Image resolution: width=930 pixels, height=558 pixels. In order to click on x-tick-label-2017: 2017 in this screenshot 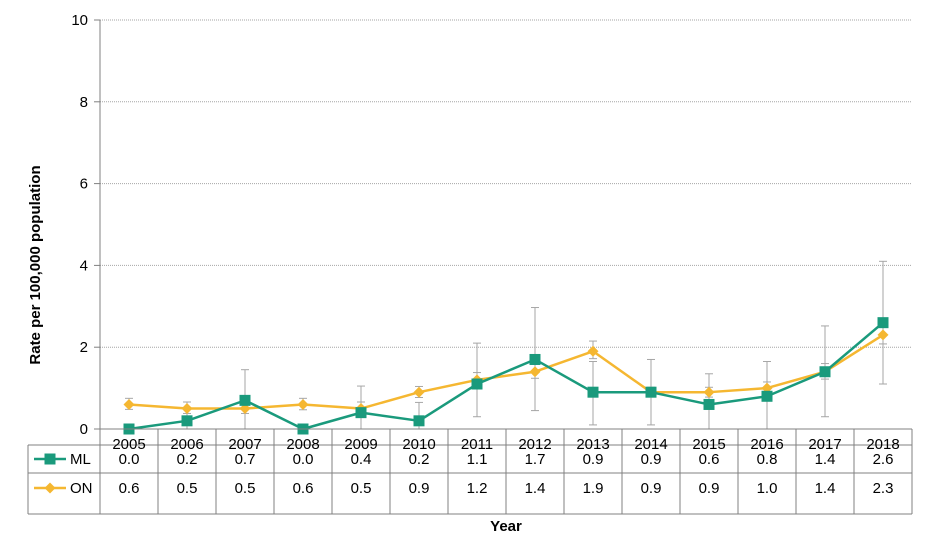, I will do `click(824, 444)`.